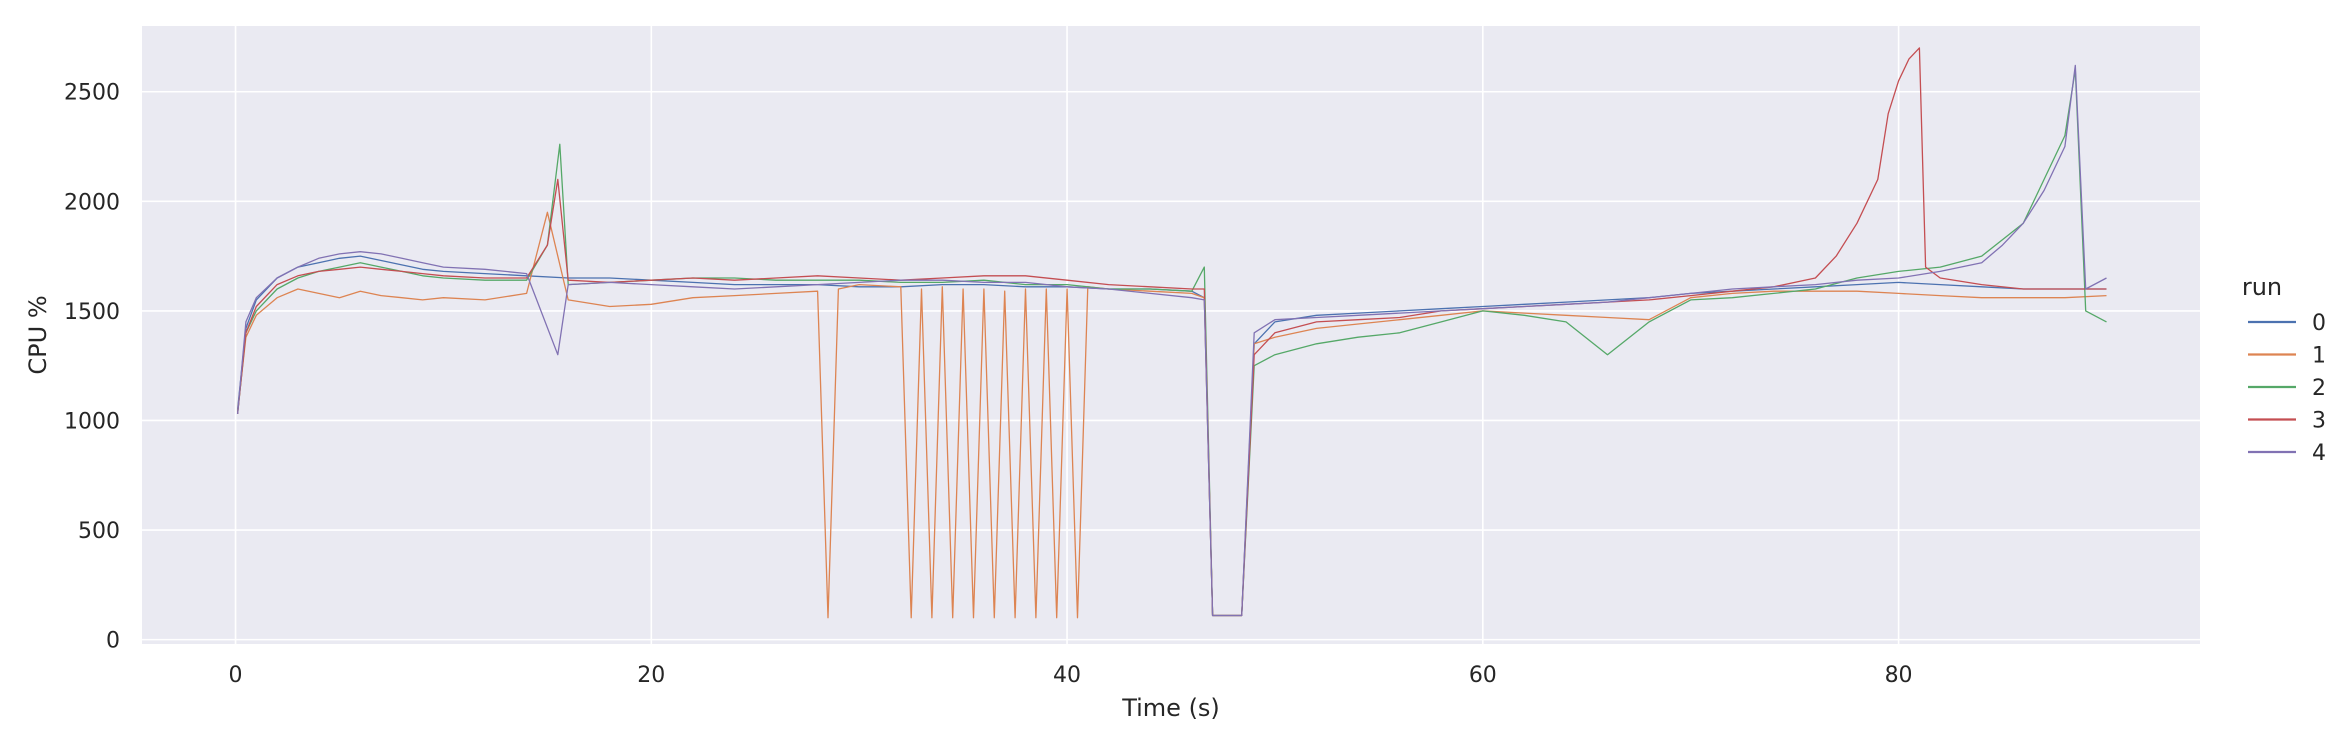 This screenshot has height=750, width=2347. What do you see at coordinates (651, 675) in the screenshot?
I see `x-tick-label: 20` at bounding box center [651, 675].